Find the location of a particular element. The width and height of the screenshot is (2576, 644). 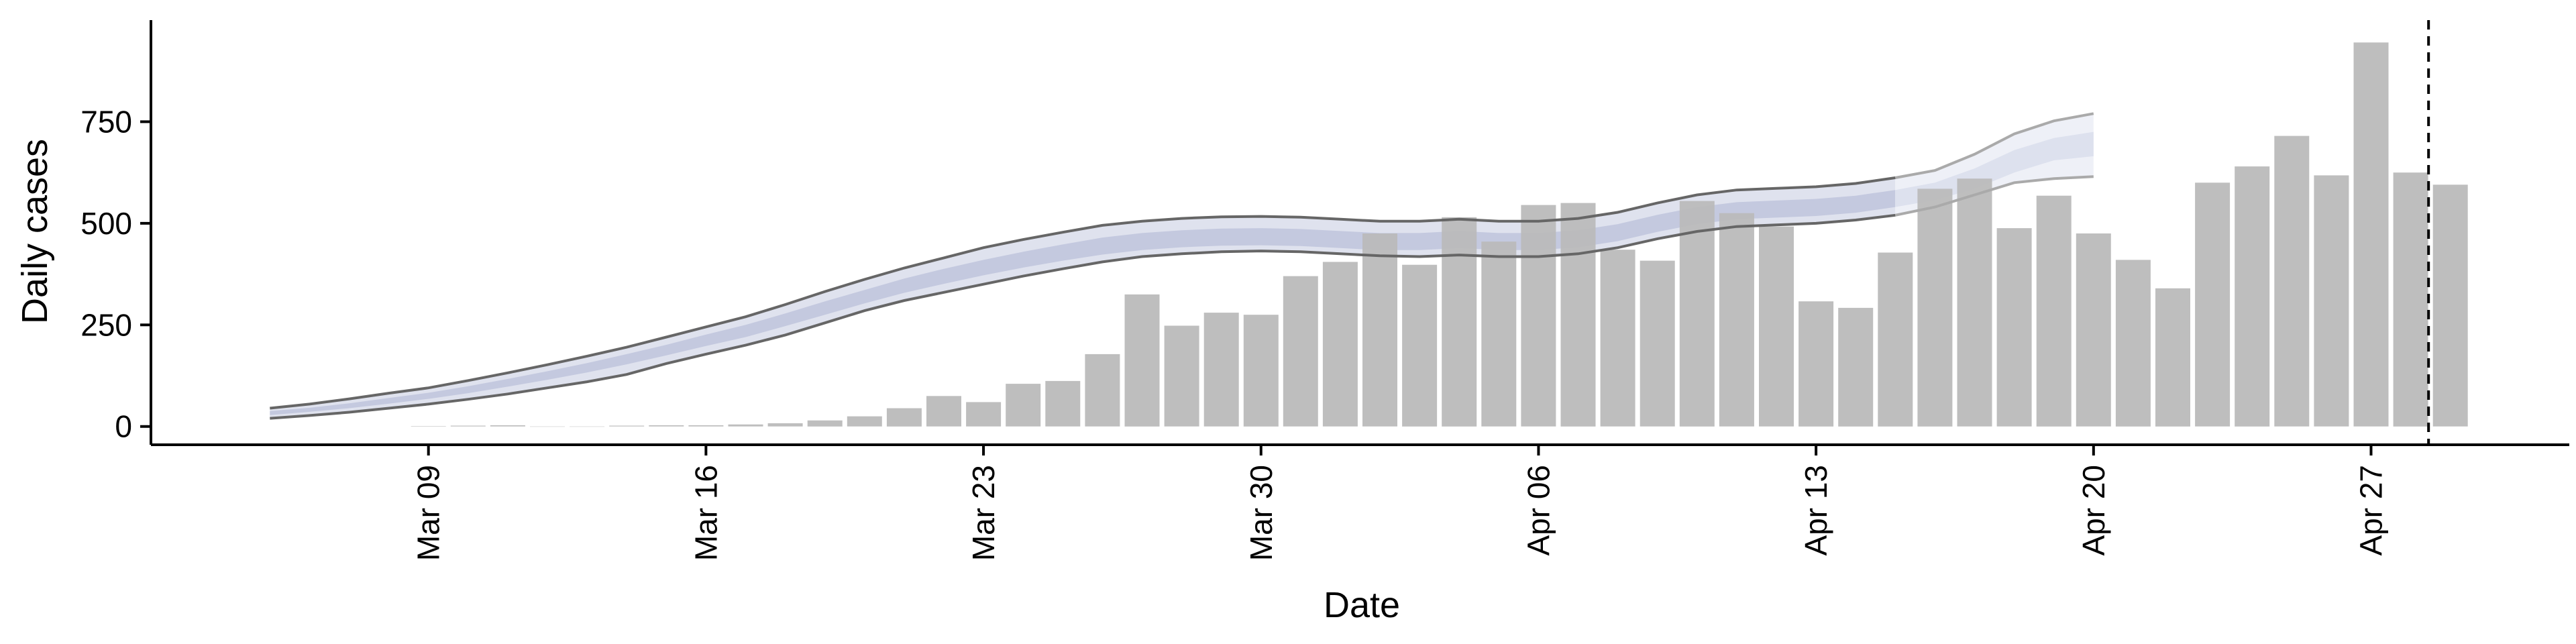

x-tick-label: Apr 20 is located at coordinates (2093, 510).